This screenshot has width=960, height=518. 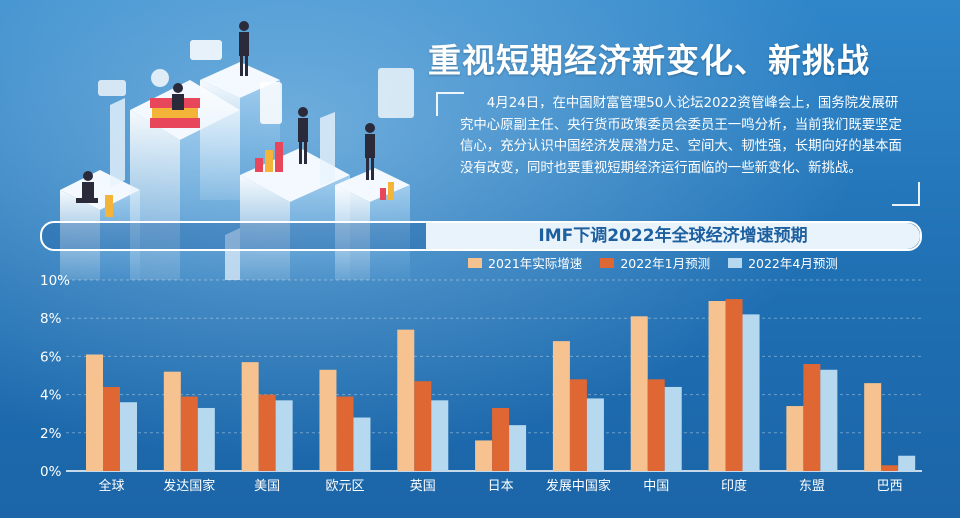 What do you see at coordinates (51, 396) in the screenshot?
I see `y-tick-label: 4%` at bounding box center [51, 396].